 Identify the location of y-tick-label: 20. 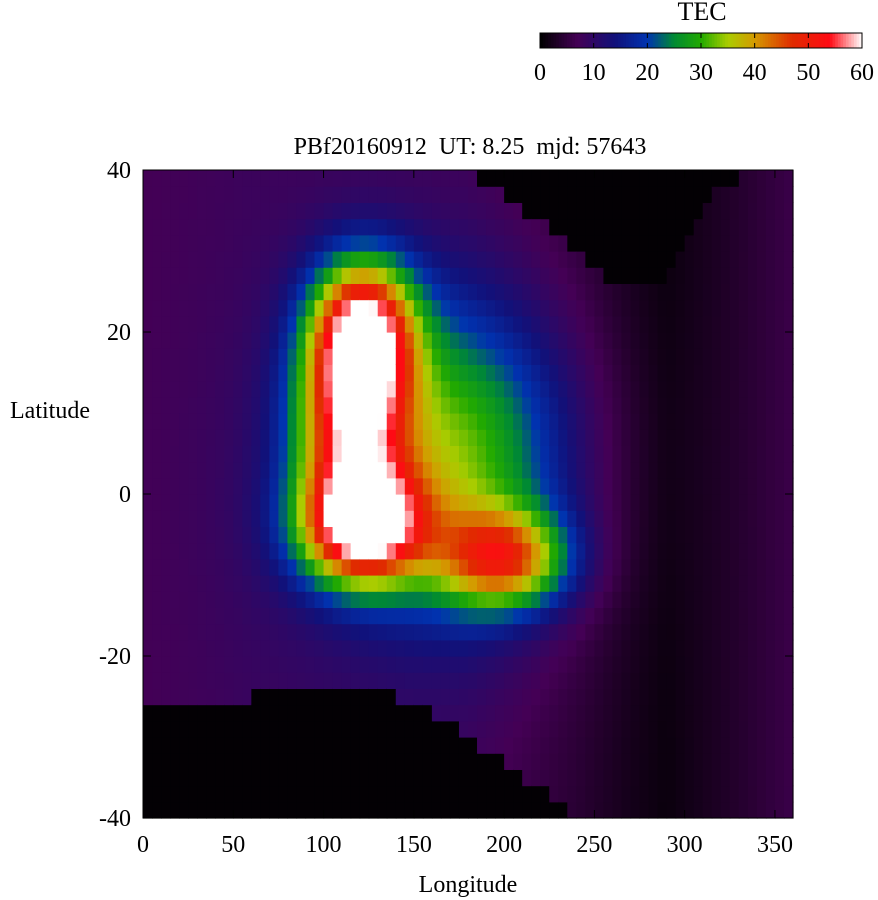
(119, 333).